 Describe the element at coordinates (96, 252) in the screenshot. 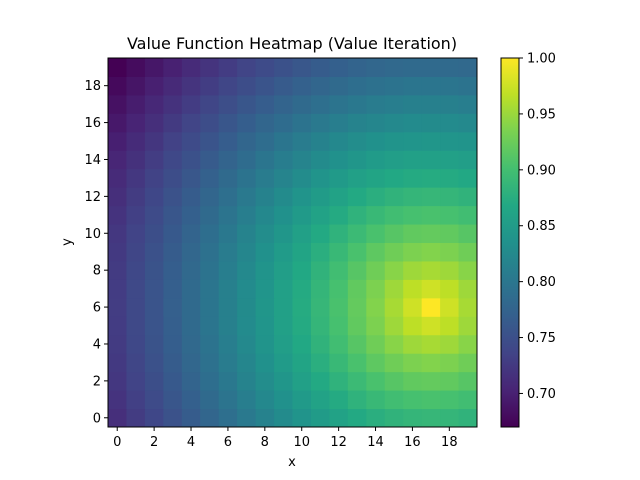

I see `y-axis-ticks: 0 2 4 6 8 10 12 14 16 18` at that location.